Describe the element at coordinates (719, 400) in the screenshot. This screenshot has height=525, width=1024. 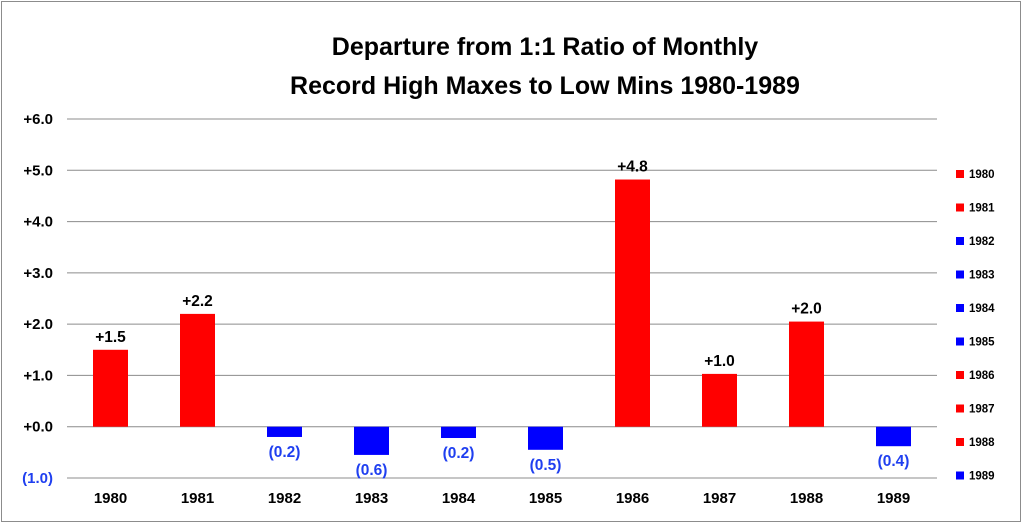
I see `bar-1987` at that location.